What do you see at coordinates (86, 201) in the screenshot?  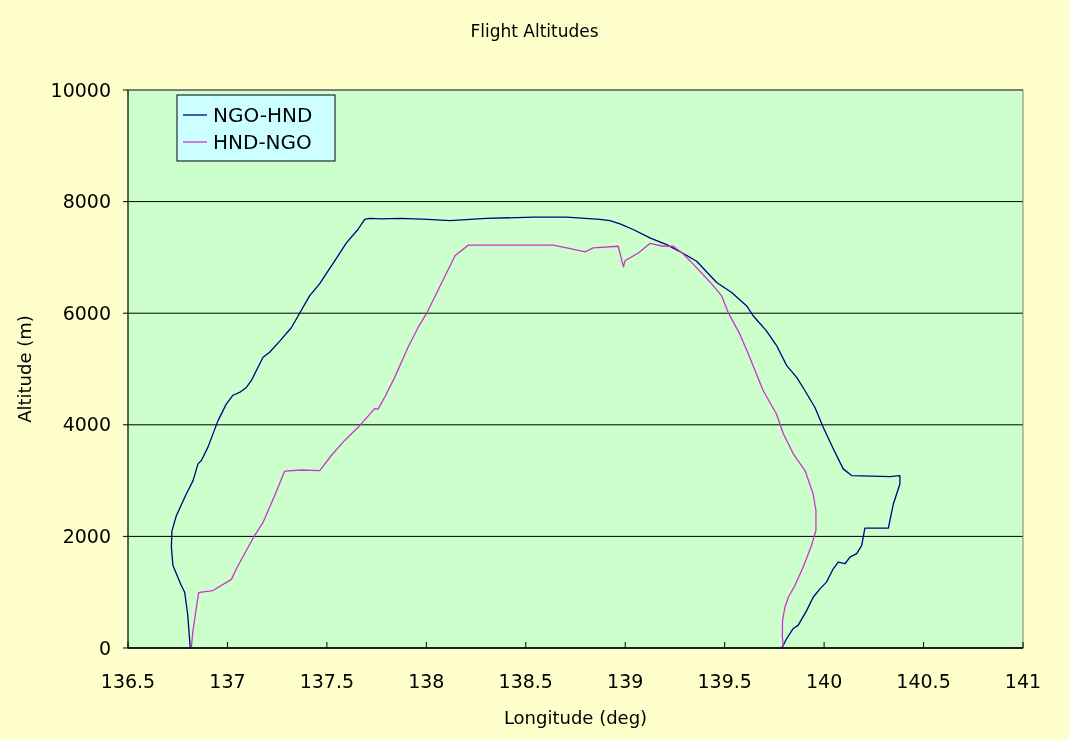 I see `y-tick-label: 8000` at bounding box center [86, 201].